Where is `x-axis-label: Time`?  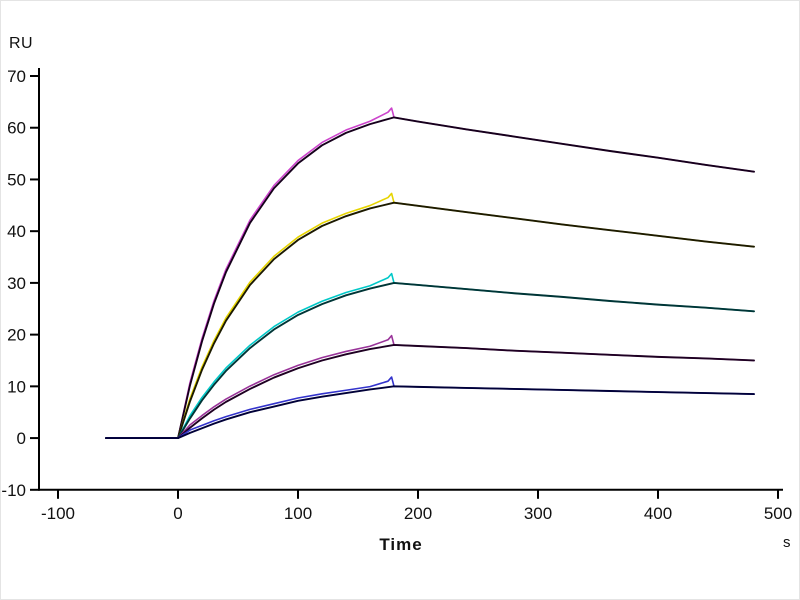 x-axis-label: Time is located at coordinates (401, 544).